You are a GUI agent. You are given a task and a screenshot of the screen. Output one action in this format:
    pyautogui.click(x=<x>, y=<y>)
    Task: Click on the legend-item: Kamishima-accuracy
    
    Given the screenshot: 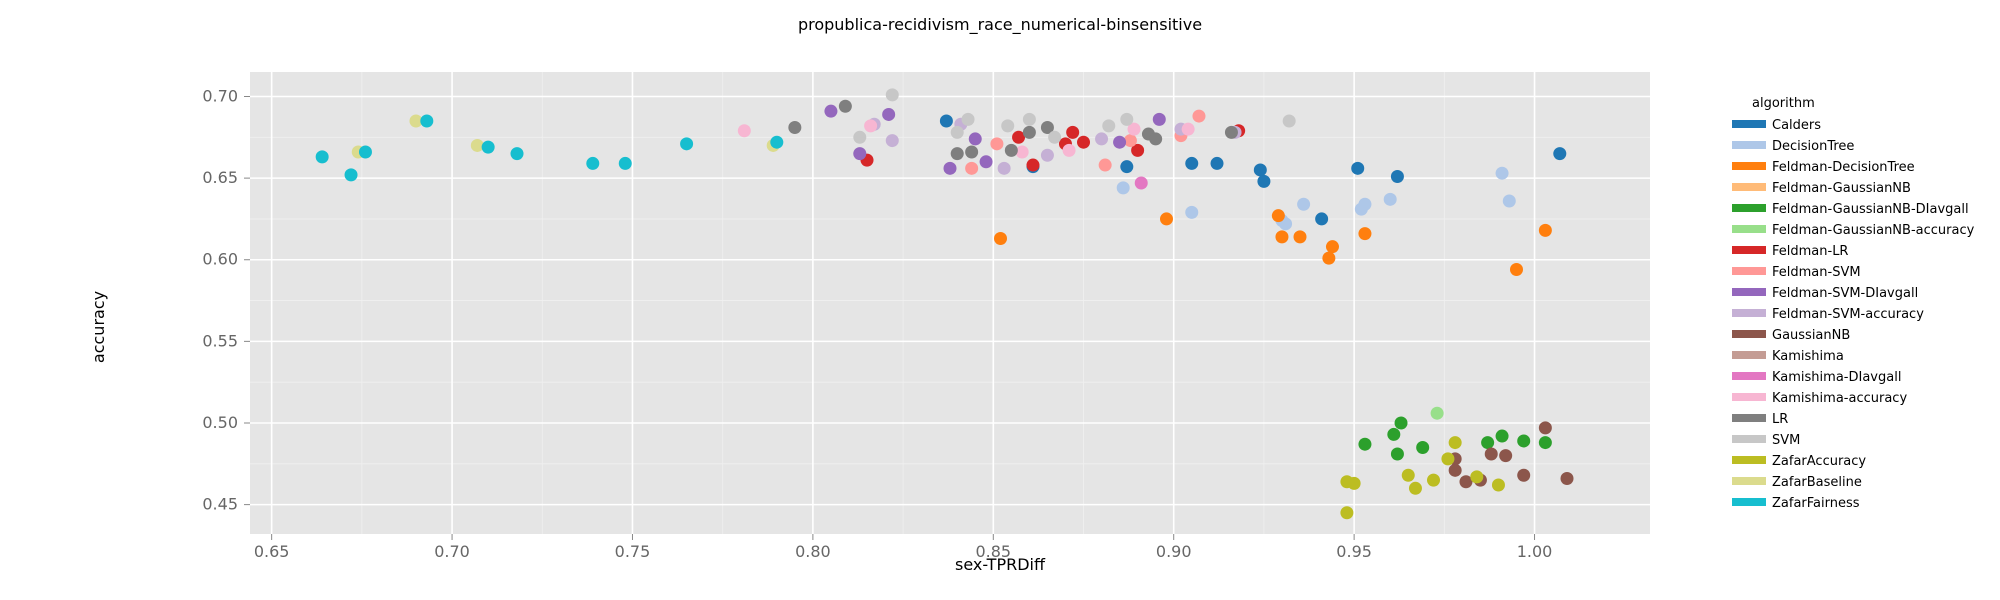 What is the action you would take?
    pyautogui.click(x=1819, y=398)
    